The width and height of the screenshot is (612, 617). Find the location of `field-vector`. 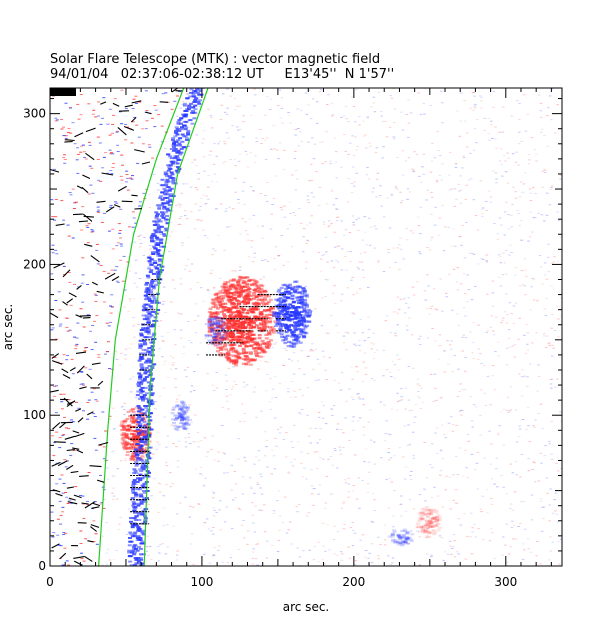

field-vector is located at coordinates (57, 362).